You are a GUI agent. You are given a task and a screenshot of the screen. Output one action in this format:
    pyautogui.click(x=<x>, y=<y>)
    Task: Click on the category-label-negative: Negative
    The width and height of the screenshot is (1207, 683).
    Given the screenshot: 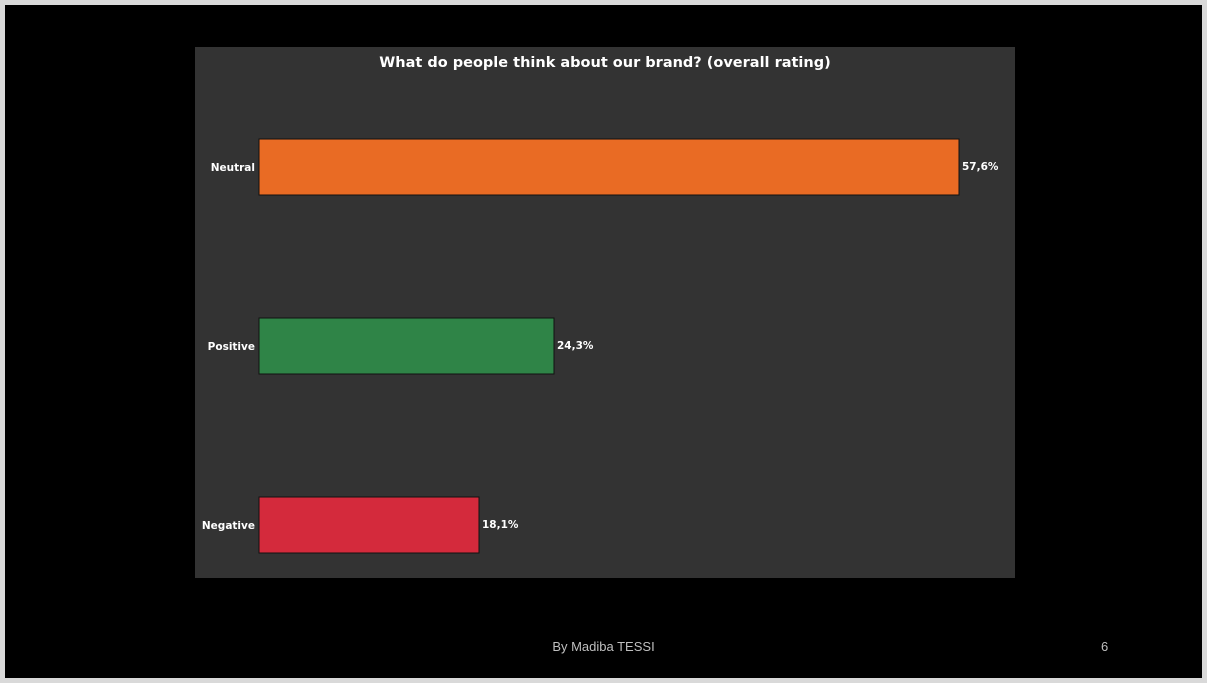 What is the action you would take?
    pyautogui.click(x=228, y=526)
    